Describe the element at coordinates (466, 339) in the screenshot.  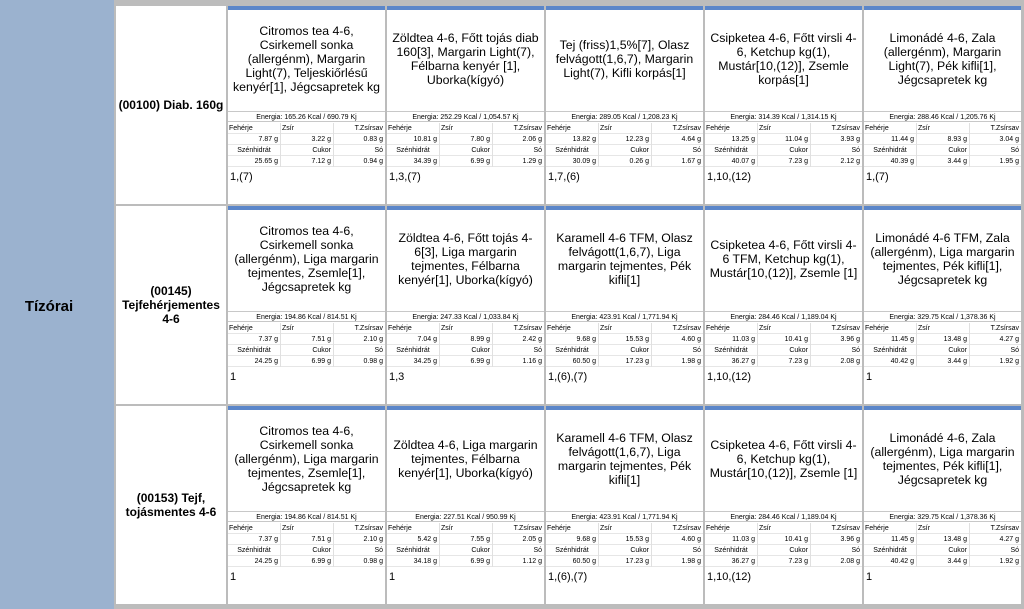
I see `fat-value: 8.99 g` at that location.